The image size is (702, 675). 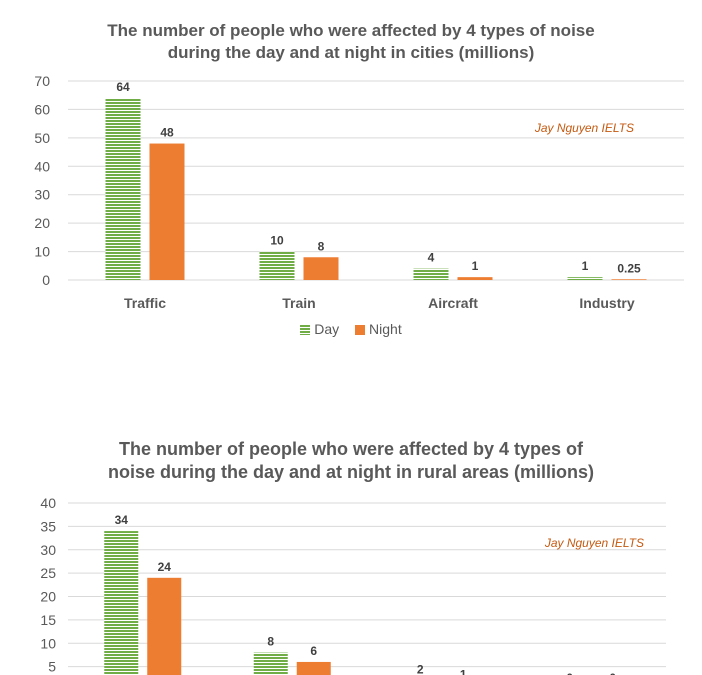 I want to click on bar-night-industry, so click(x=629, y=279).